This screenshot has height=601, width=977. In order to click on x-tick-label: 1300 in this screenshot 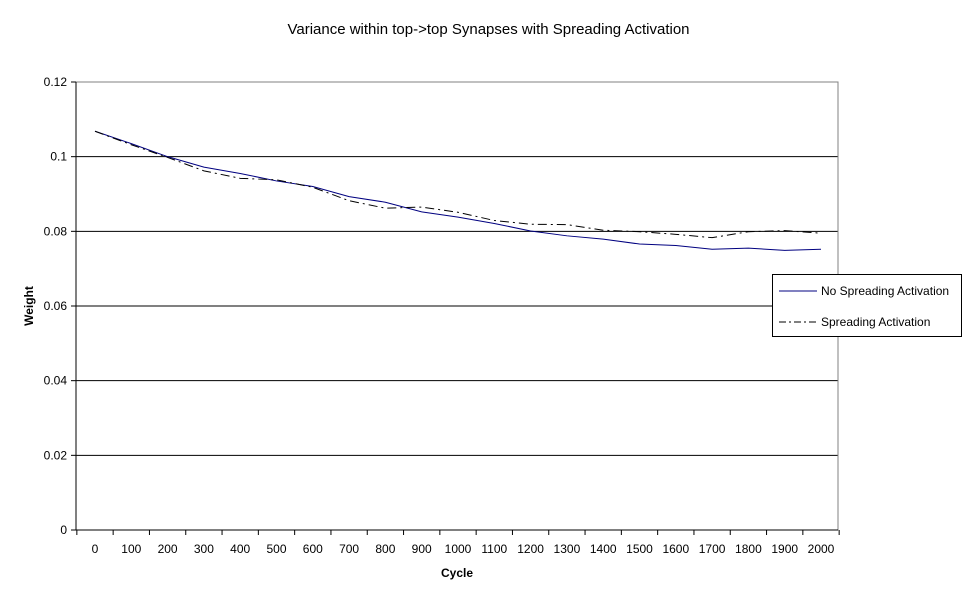, I will do `click(567, 549)`.